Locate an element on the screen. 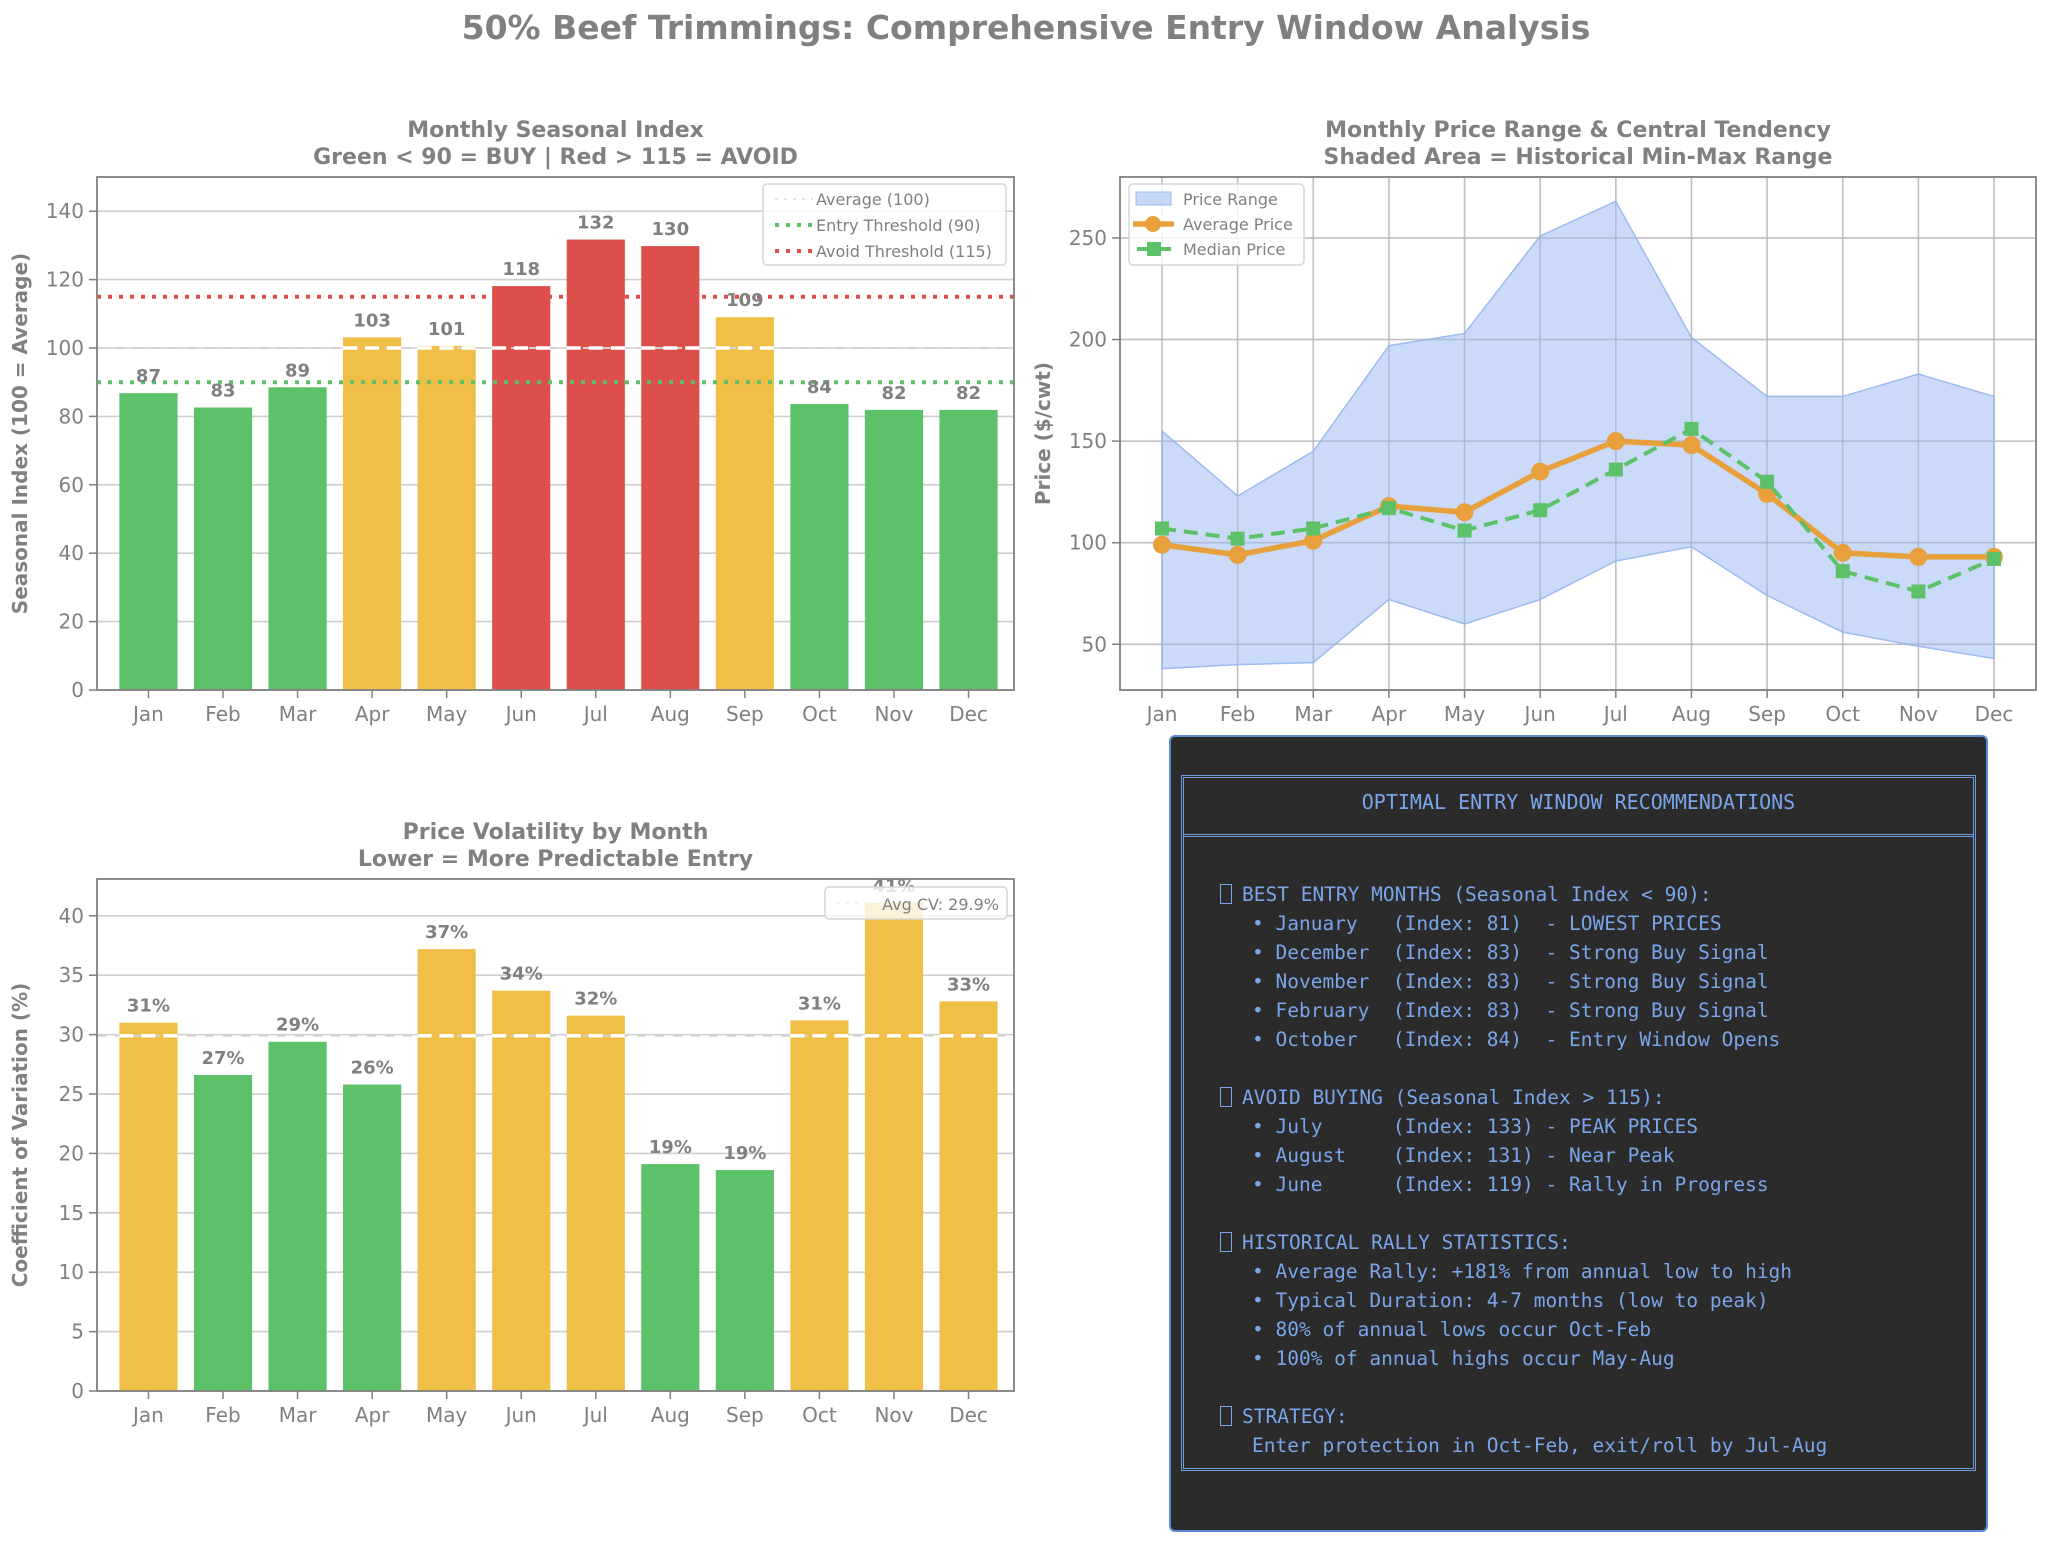 The width and height of the screenshot is (2052, 1543). y-tick-label: 50 is located at coordinates (1094, 644).